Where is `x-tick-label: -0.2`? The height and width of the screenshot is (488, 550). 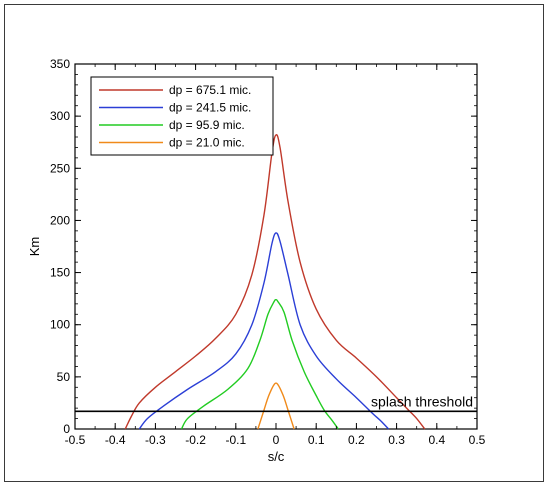
x-tick-label: -0.2 is located at coordinates (195, 440).